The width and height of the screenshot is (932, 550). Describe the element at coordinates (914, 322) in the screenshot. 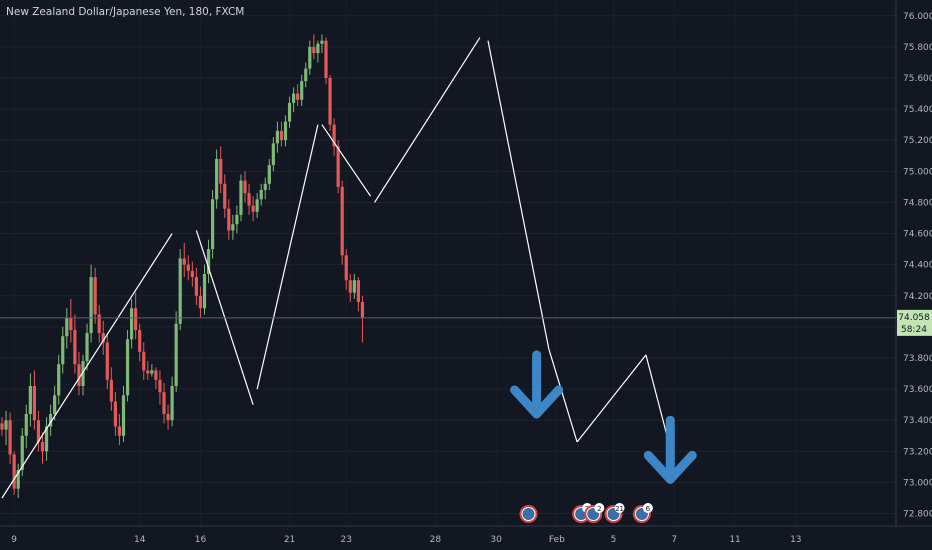

I see `last-price-tag: 74.058 58:24` at that location.